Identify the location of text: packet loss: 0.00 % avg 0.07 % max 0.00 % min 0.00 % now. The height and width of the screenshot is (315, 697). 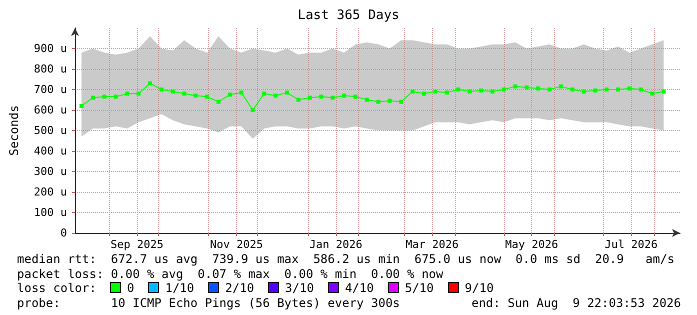
(230, 274).